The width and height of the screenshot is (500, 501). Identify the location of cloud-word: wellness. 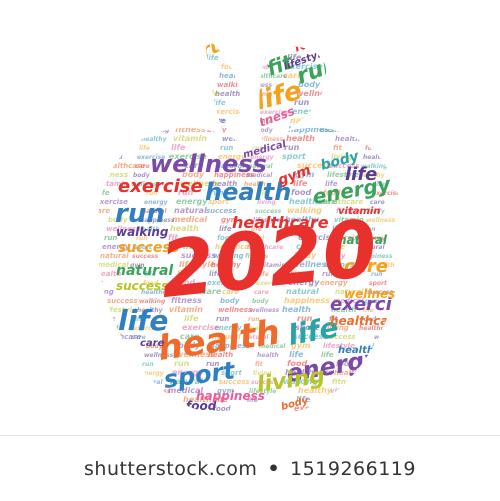
(208, 164).